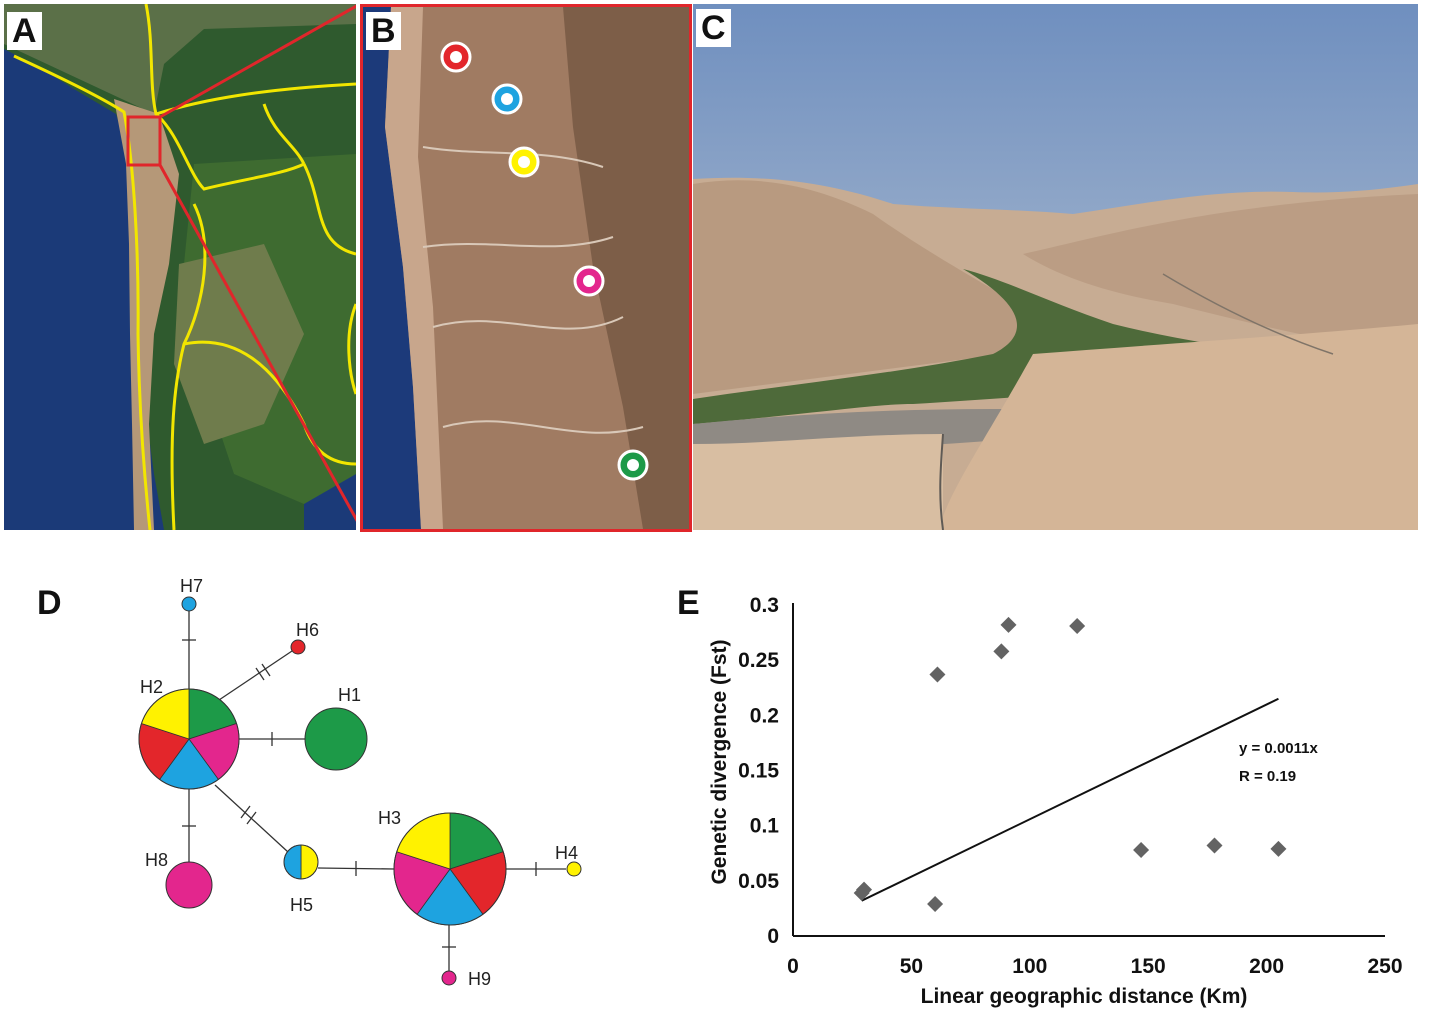  What do you see at coordinates (151, 687) in the screenshot?
I see `label-h2: H2` at bounding box center [151, 687].